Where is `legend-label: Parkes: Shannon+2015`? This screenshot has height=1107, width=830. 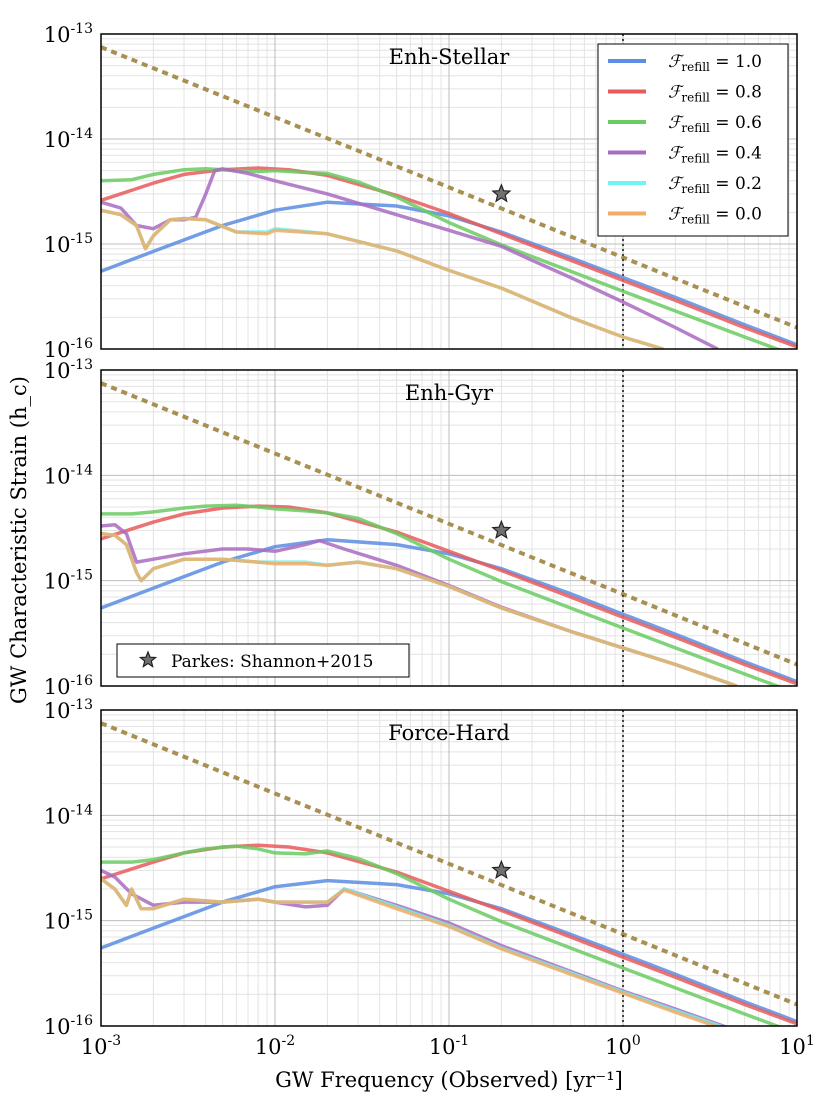
legend-label: Parkes: Shannon+2015 is located at coordinates (272, 662).